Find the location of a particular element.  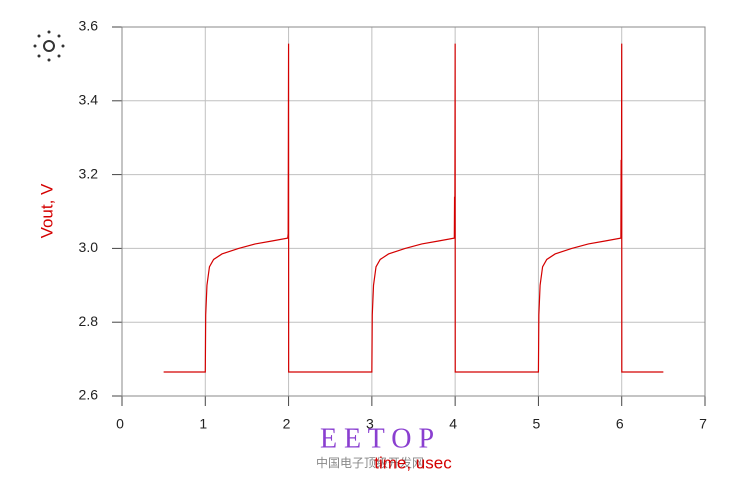

watermark: E E T O P is located at coordinates (377, 438).